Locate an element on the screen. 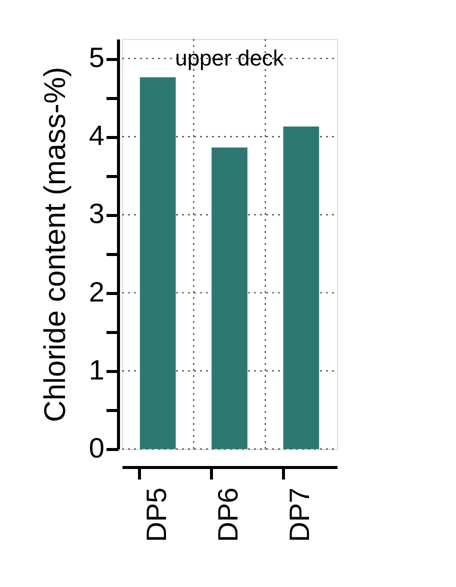  y-tick-label: 1 is located at coordinates (96, 370).